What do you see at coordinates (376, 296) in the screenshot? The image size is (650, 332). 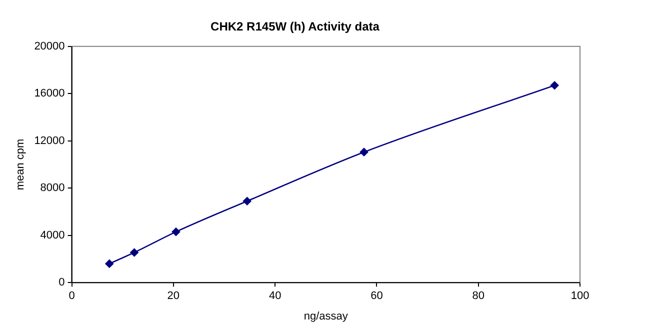 I see `x-tick-label: 60` at bounding box center [376, 296].